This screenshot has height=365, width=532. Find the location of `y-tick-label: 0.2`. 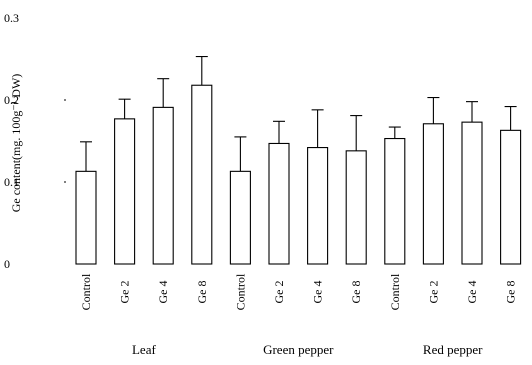

y-tick-label: 0.2 is located at coordinates (11, 100).